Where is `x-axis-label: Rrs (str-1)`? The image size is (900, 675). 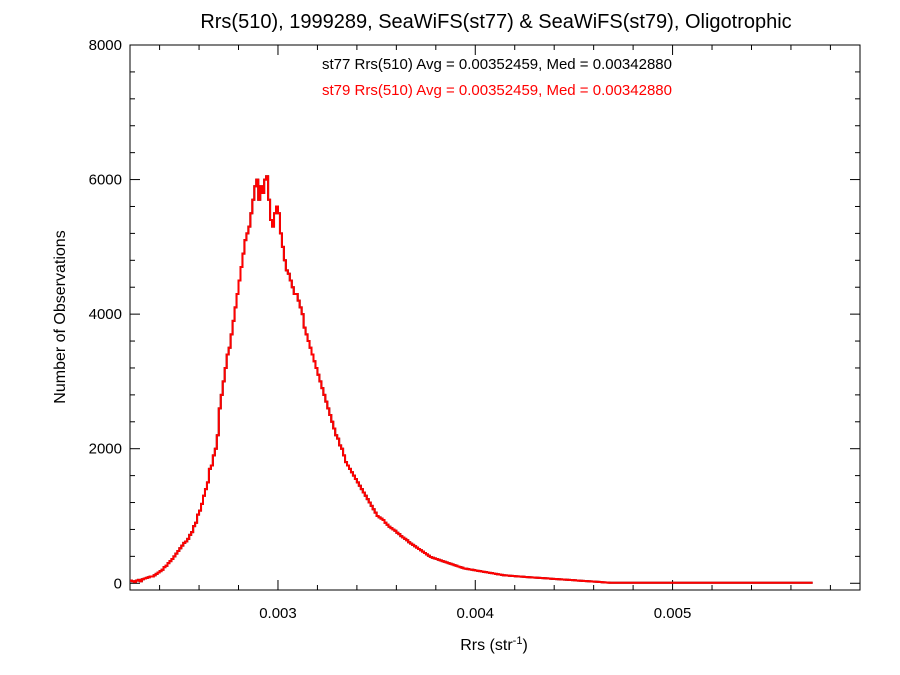 x-axis-label: Rrs (str-1) is located at coordinates (494, 644).